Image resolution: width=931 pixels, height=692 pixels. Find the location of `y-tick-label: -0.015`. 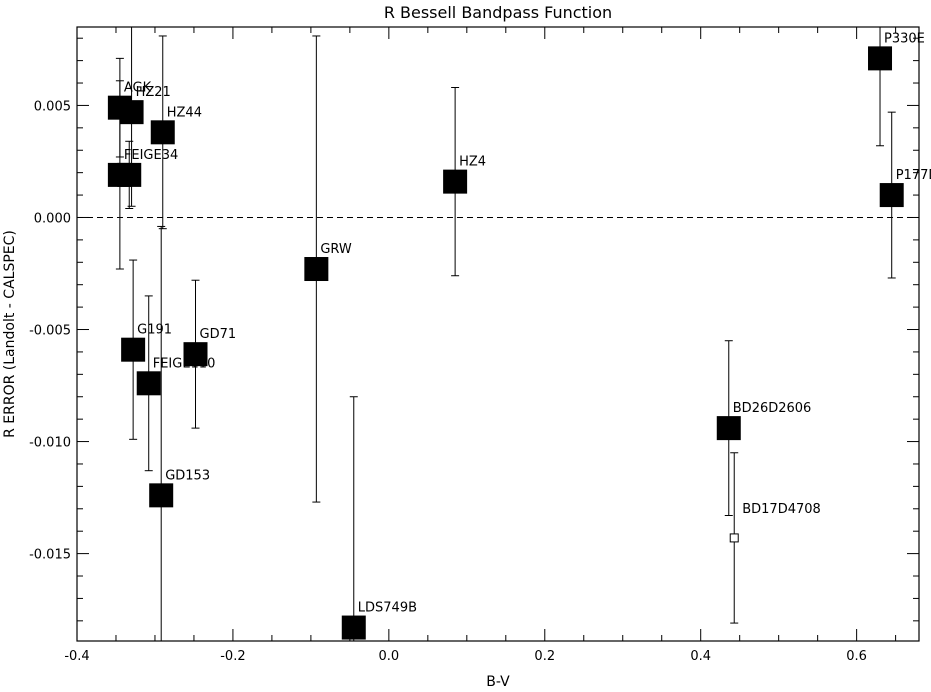

y-tick-label: -0.015 is located at coordinates (50, 555).